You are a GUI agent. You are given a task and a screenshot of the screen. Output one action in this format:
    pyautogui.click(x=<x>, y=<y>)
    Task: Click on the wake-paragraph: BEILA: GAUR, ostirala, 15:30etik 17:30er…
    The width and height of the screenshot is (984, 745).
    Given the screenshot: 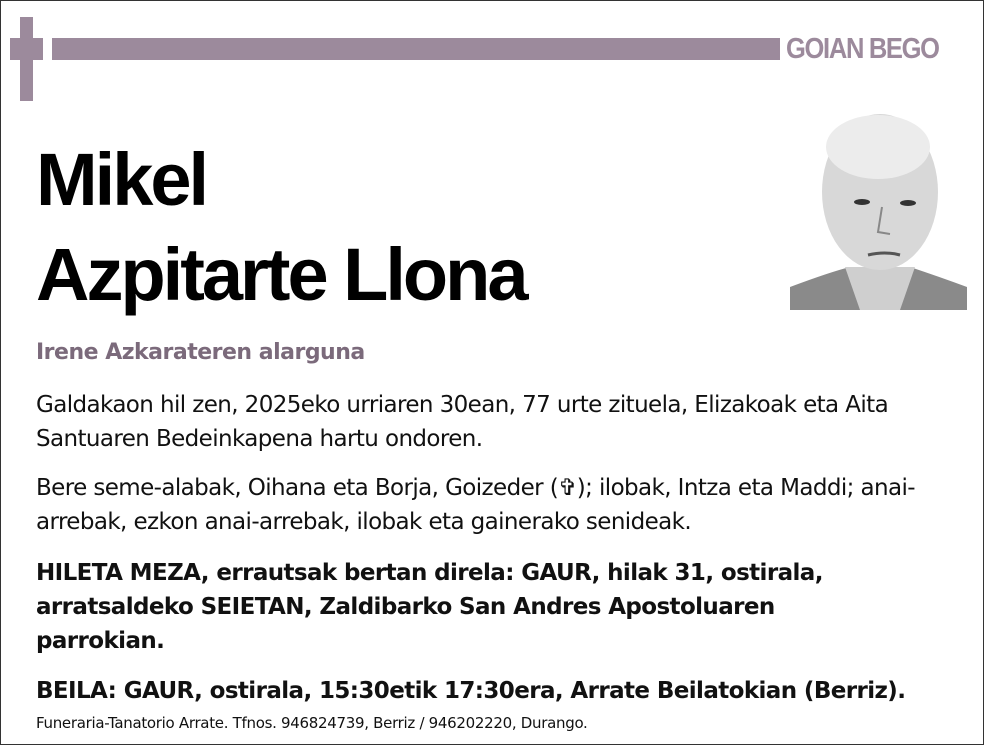 What is the action you would take?
    pyautogui.click(x=471, y=691)
    